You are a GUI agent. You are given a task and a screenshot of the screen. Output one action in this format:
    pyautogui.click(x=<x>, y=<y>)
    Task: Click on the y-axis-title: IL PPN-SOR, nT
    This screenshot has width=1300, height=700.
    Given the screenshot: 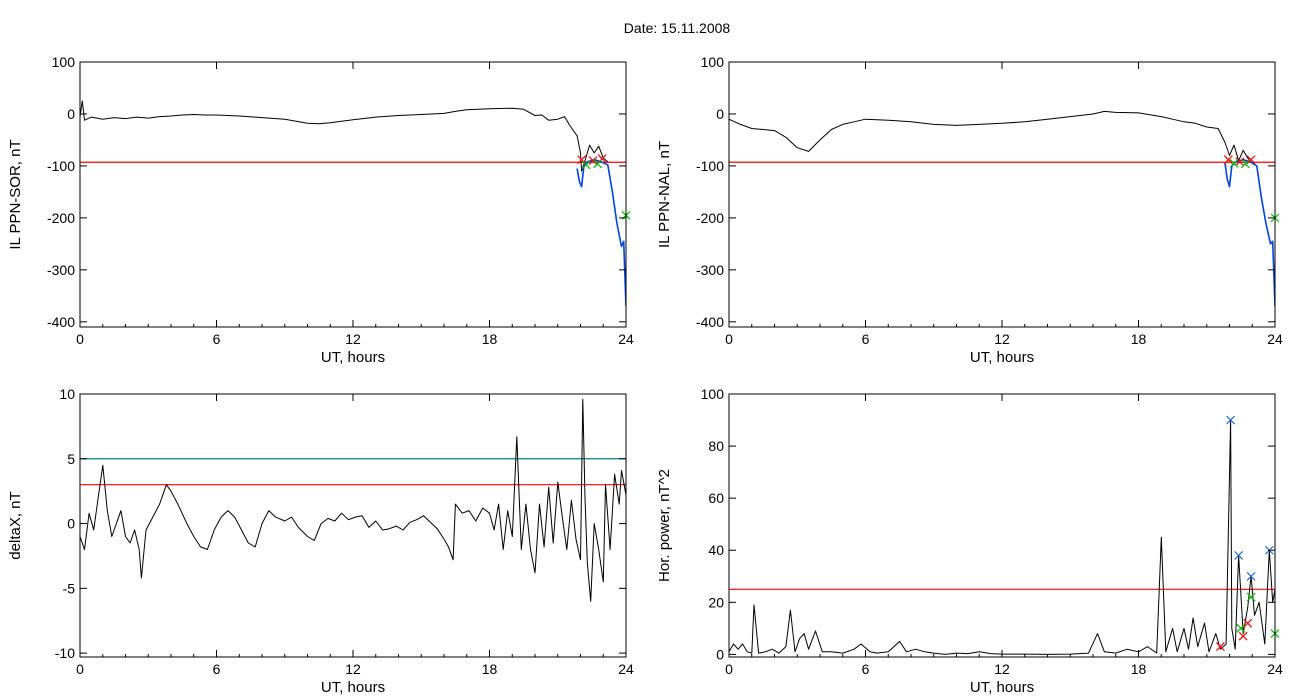 What is the action you would take?
    pyautogui.click(x=15, y=194)
    